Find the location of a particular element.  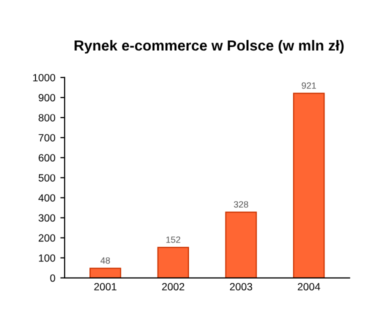

y-tick-label: 200 is located at coordinates (47, 238).